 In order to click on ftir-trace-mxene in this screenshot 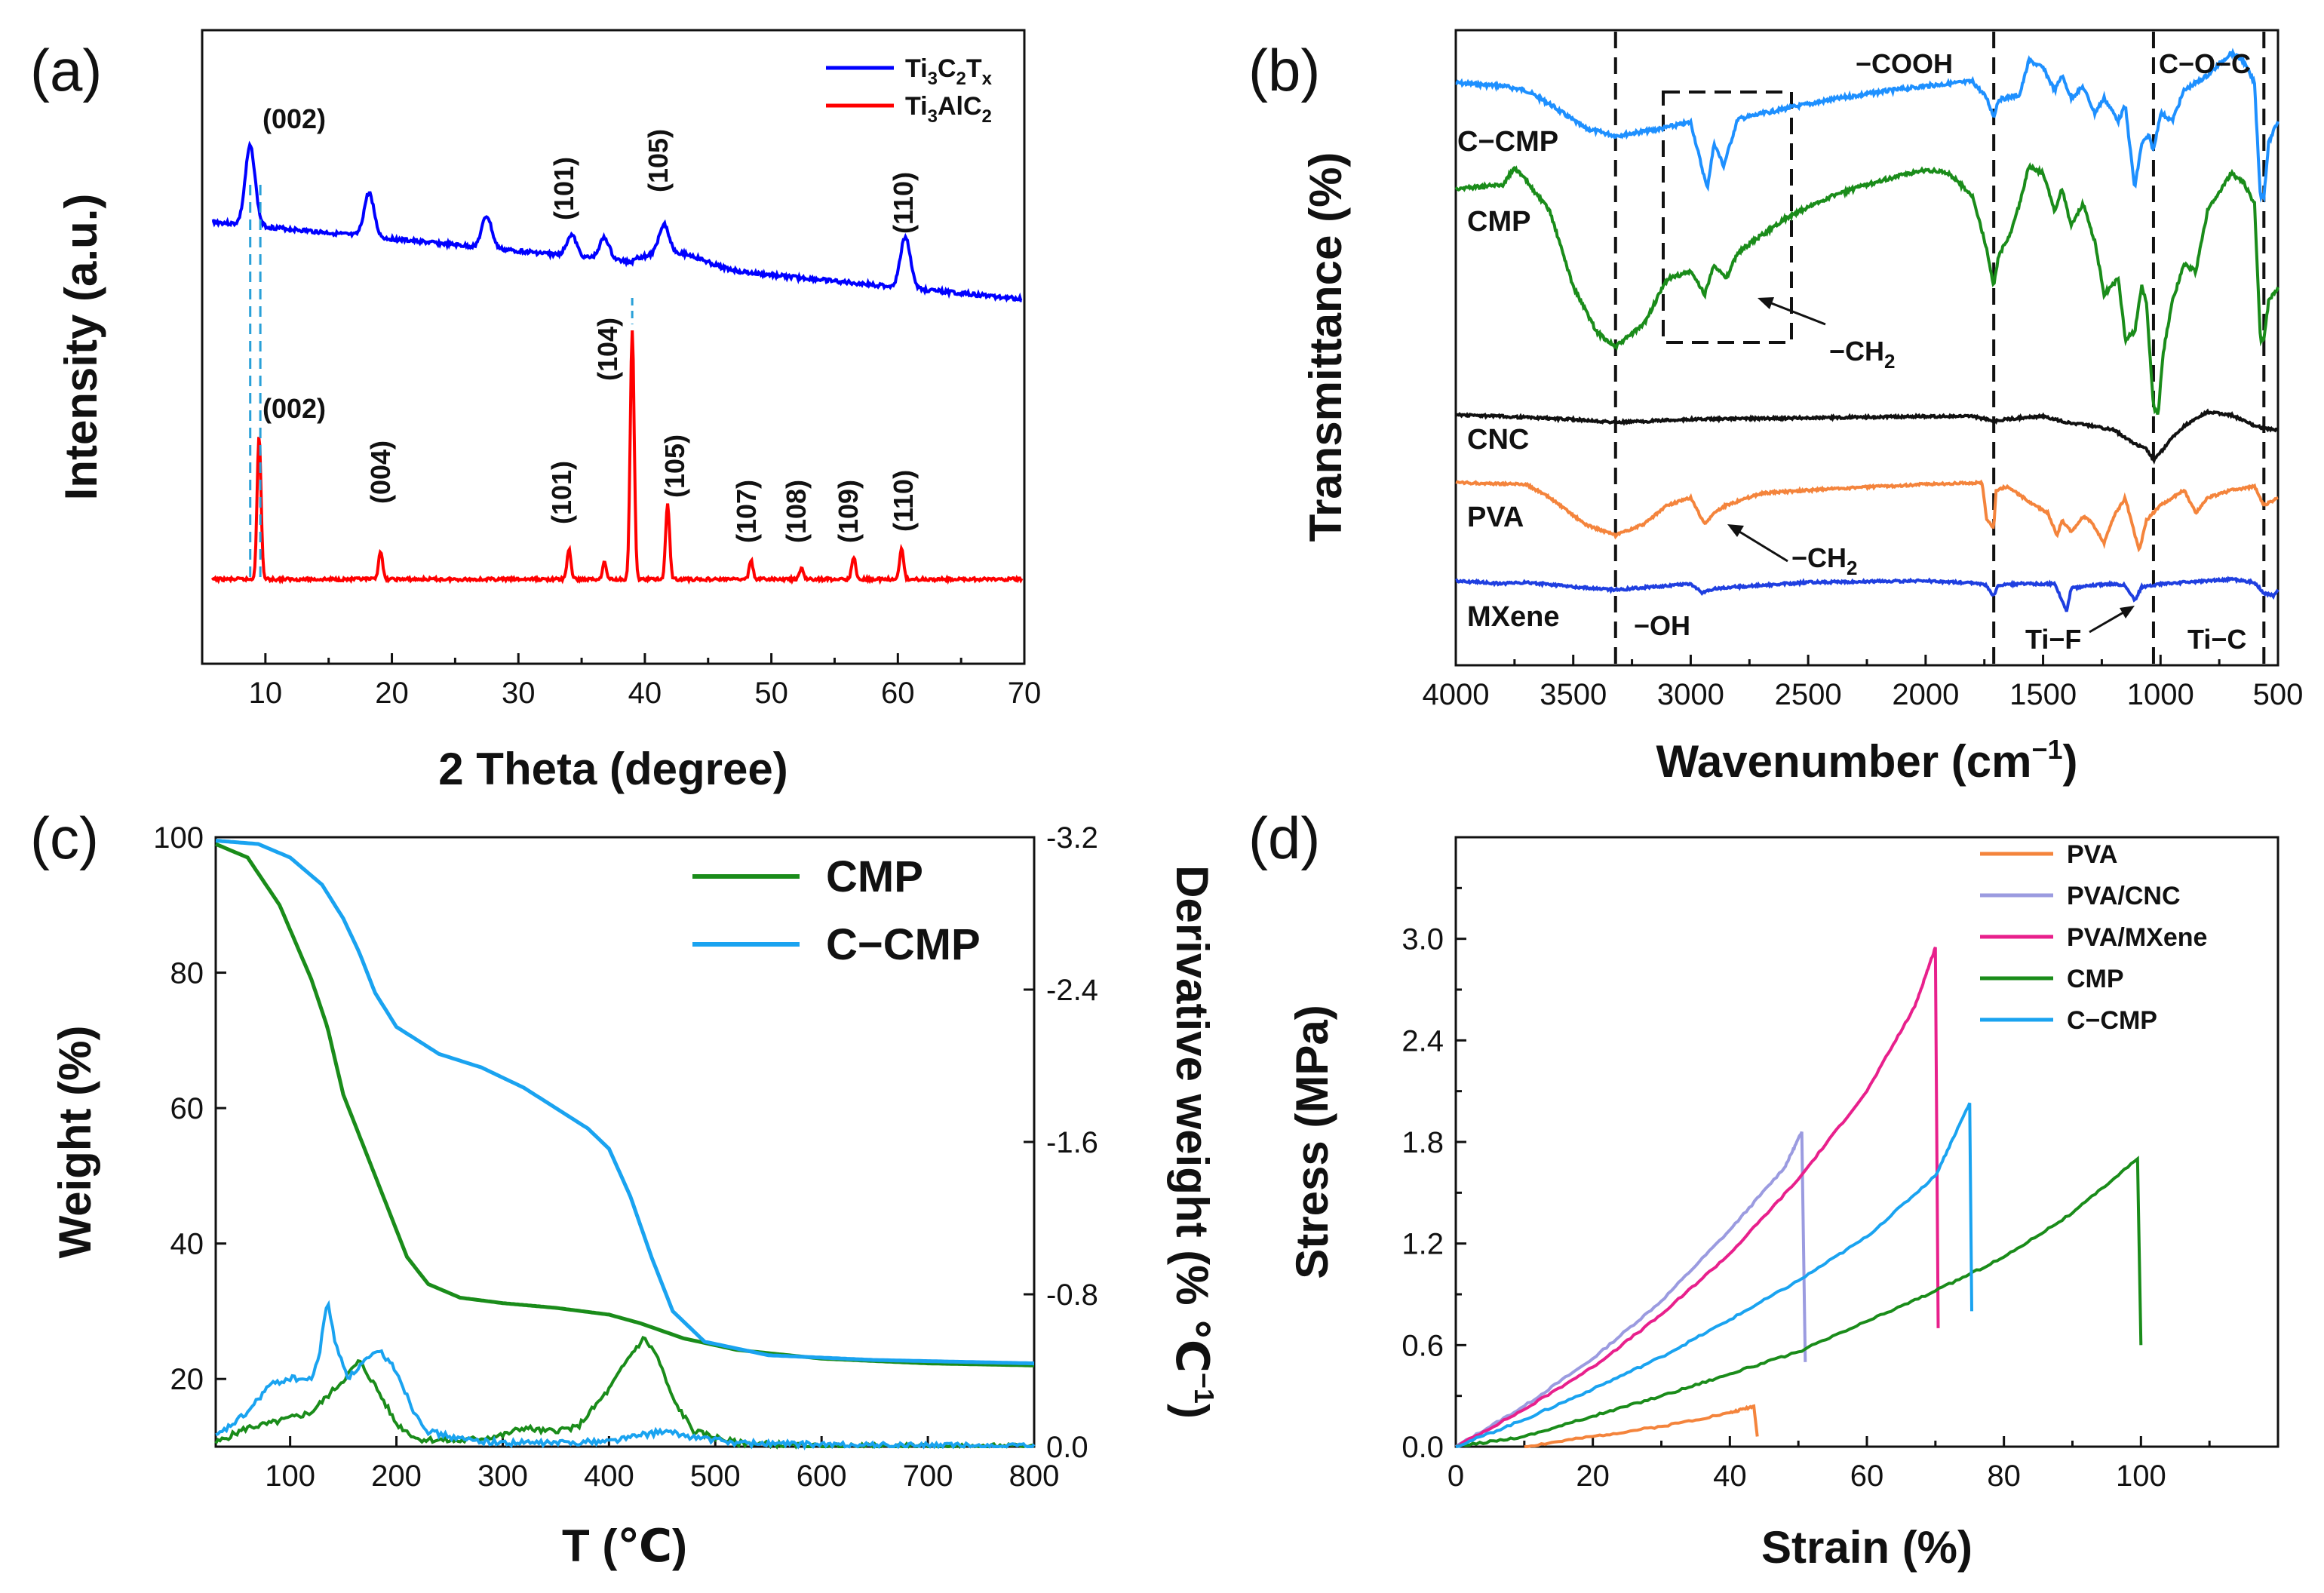, I will do `click(1867, 594)`.